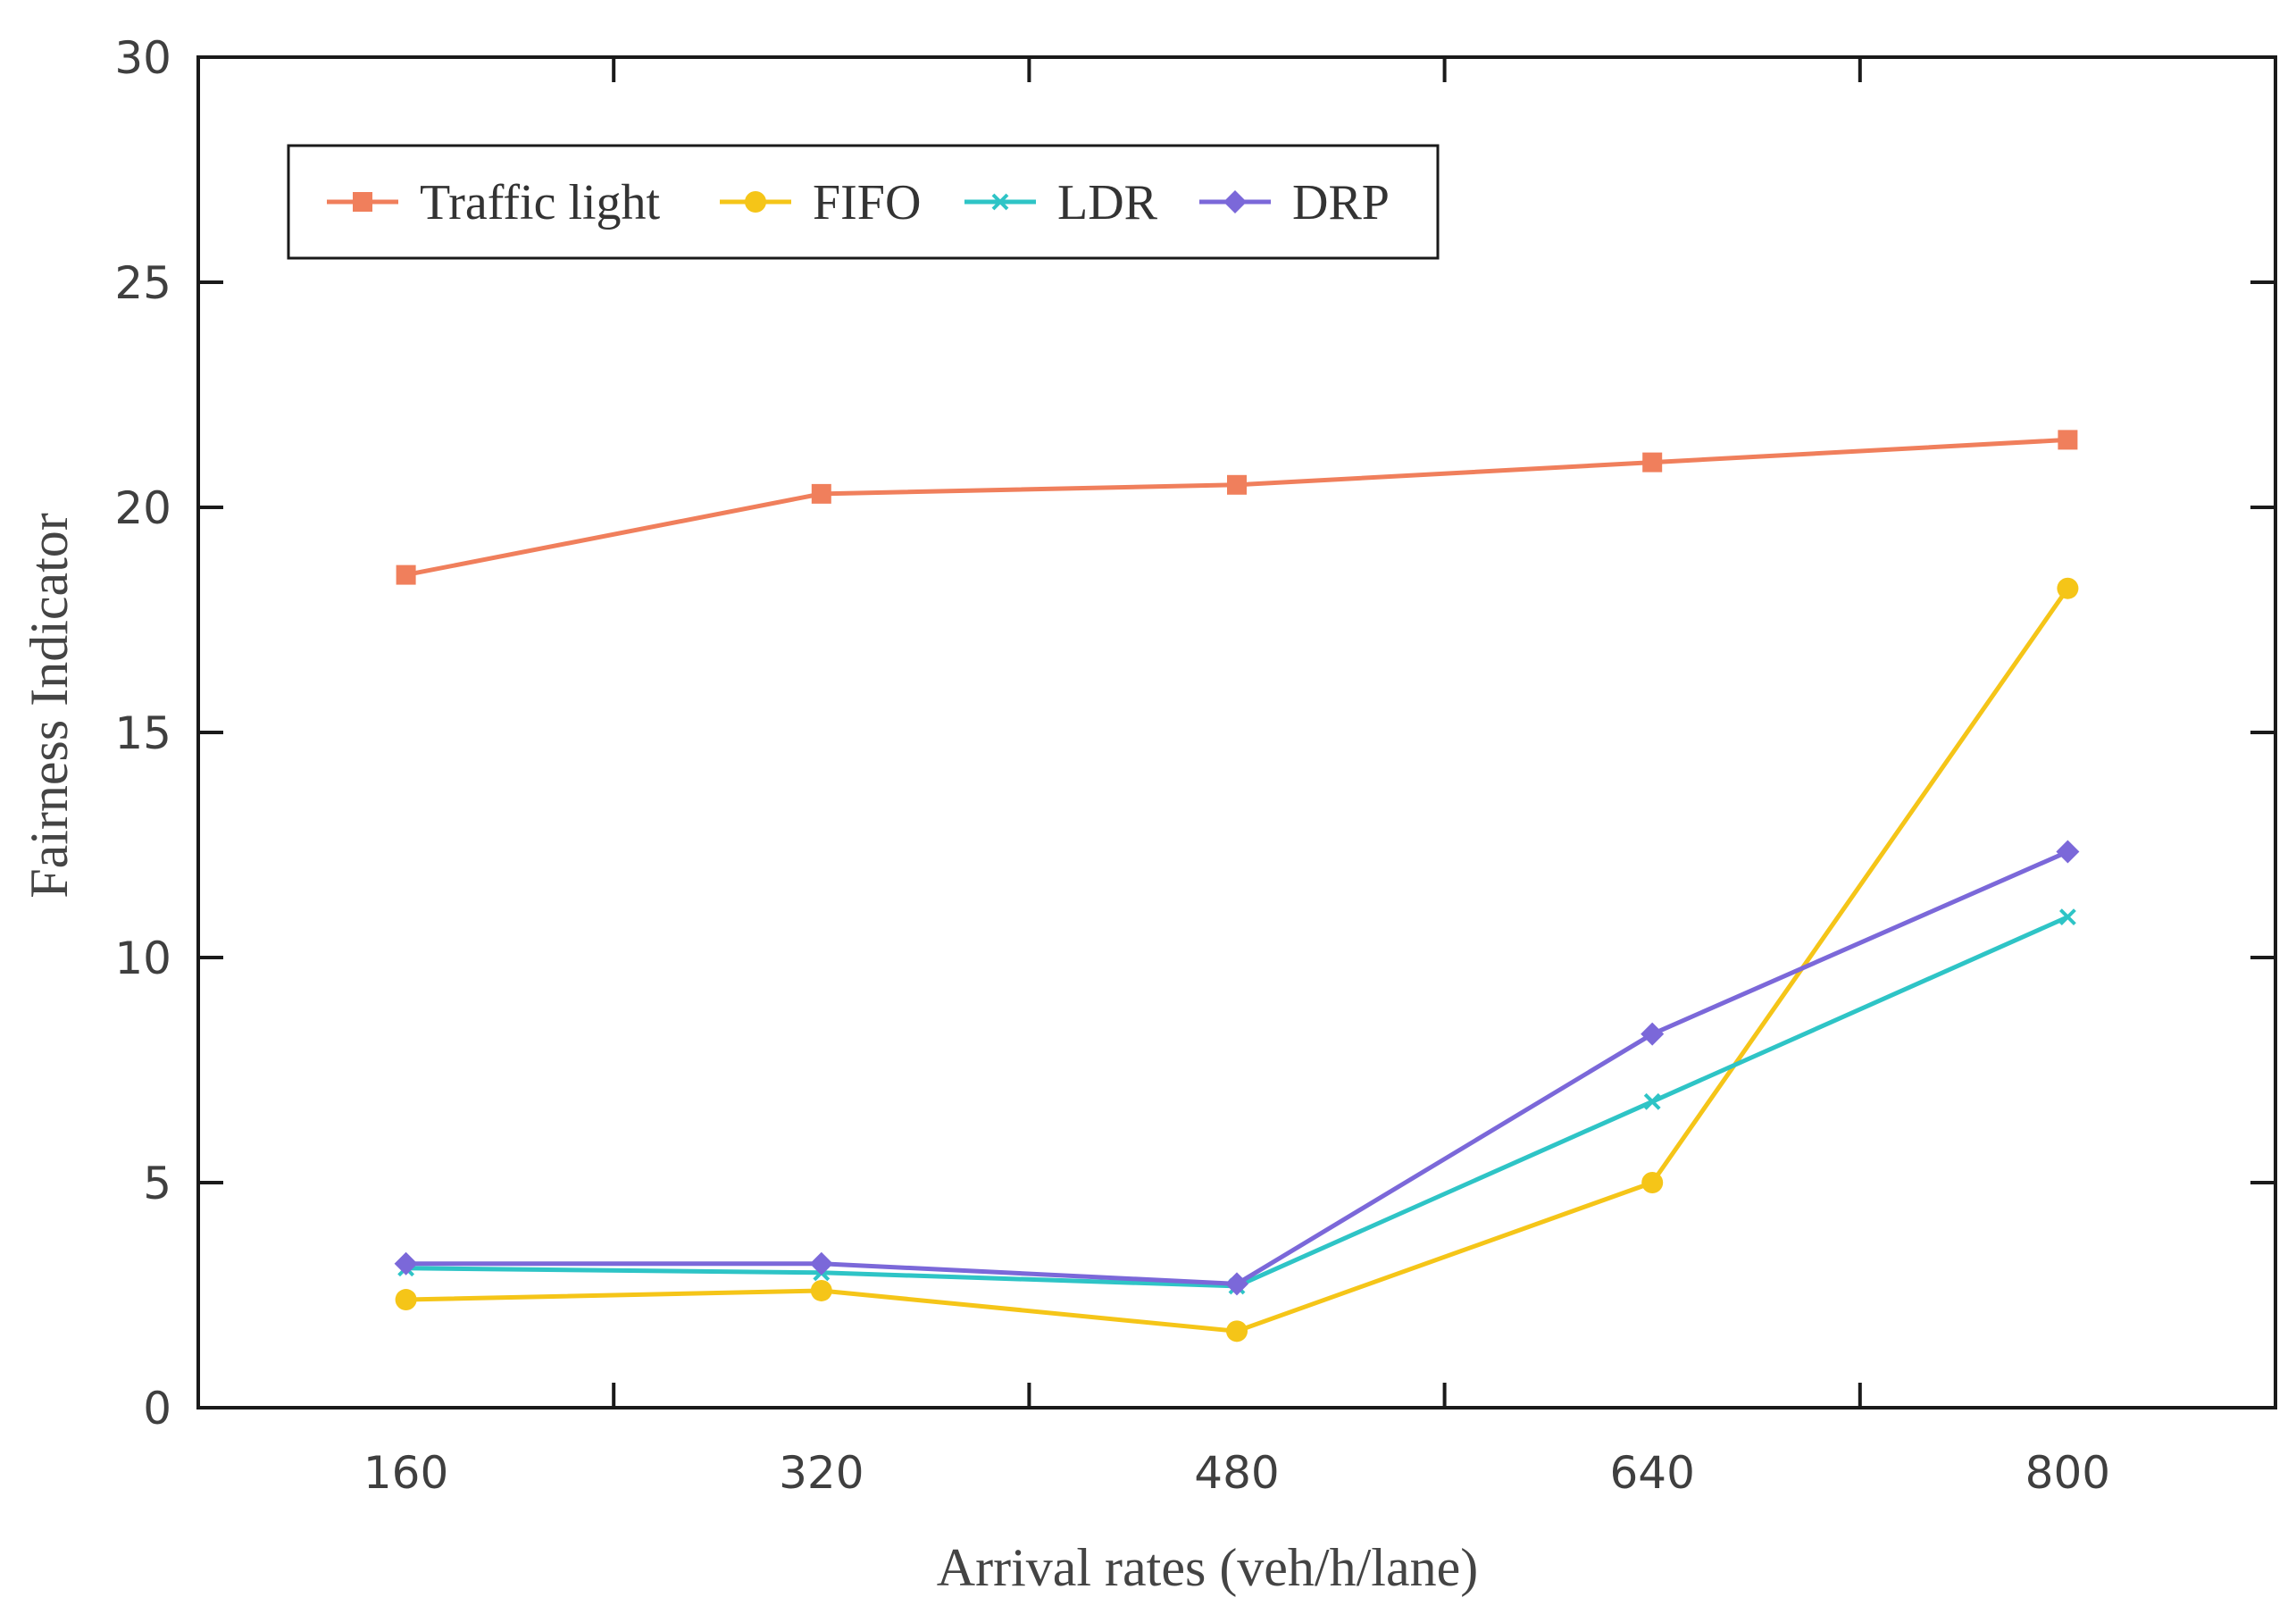 The image size is (2296, 1606). I want to click on legend-item: DRP, so click(1294, 202).